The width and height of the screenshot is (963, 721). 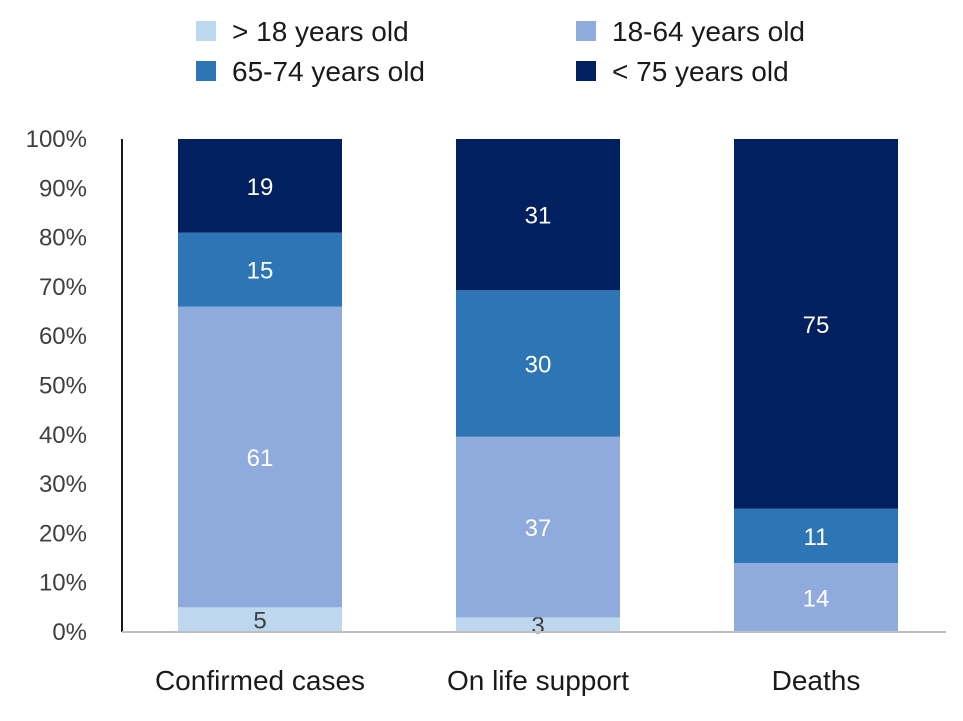 What do you see at coordinates (63, 336) in the screenshot?
I see `y-tick-label: 60%` at bounding box center [63, 336].